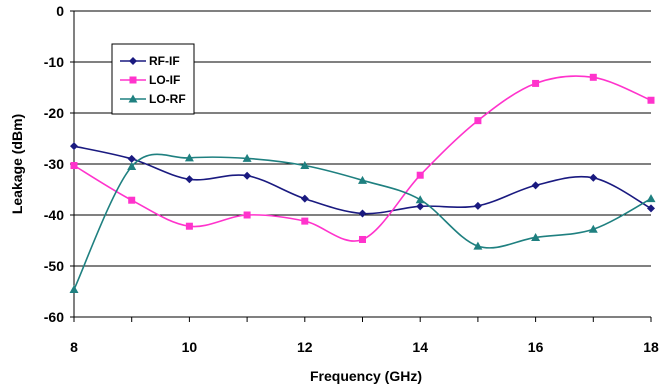  What do you see at coordinates (536, 347) in the screenshot?
I see `x-tick-label: 16` at bounding box center [536, 347].